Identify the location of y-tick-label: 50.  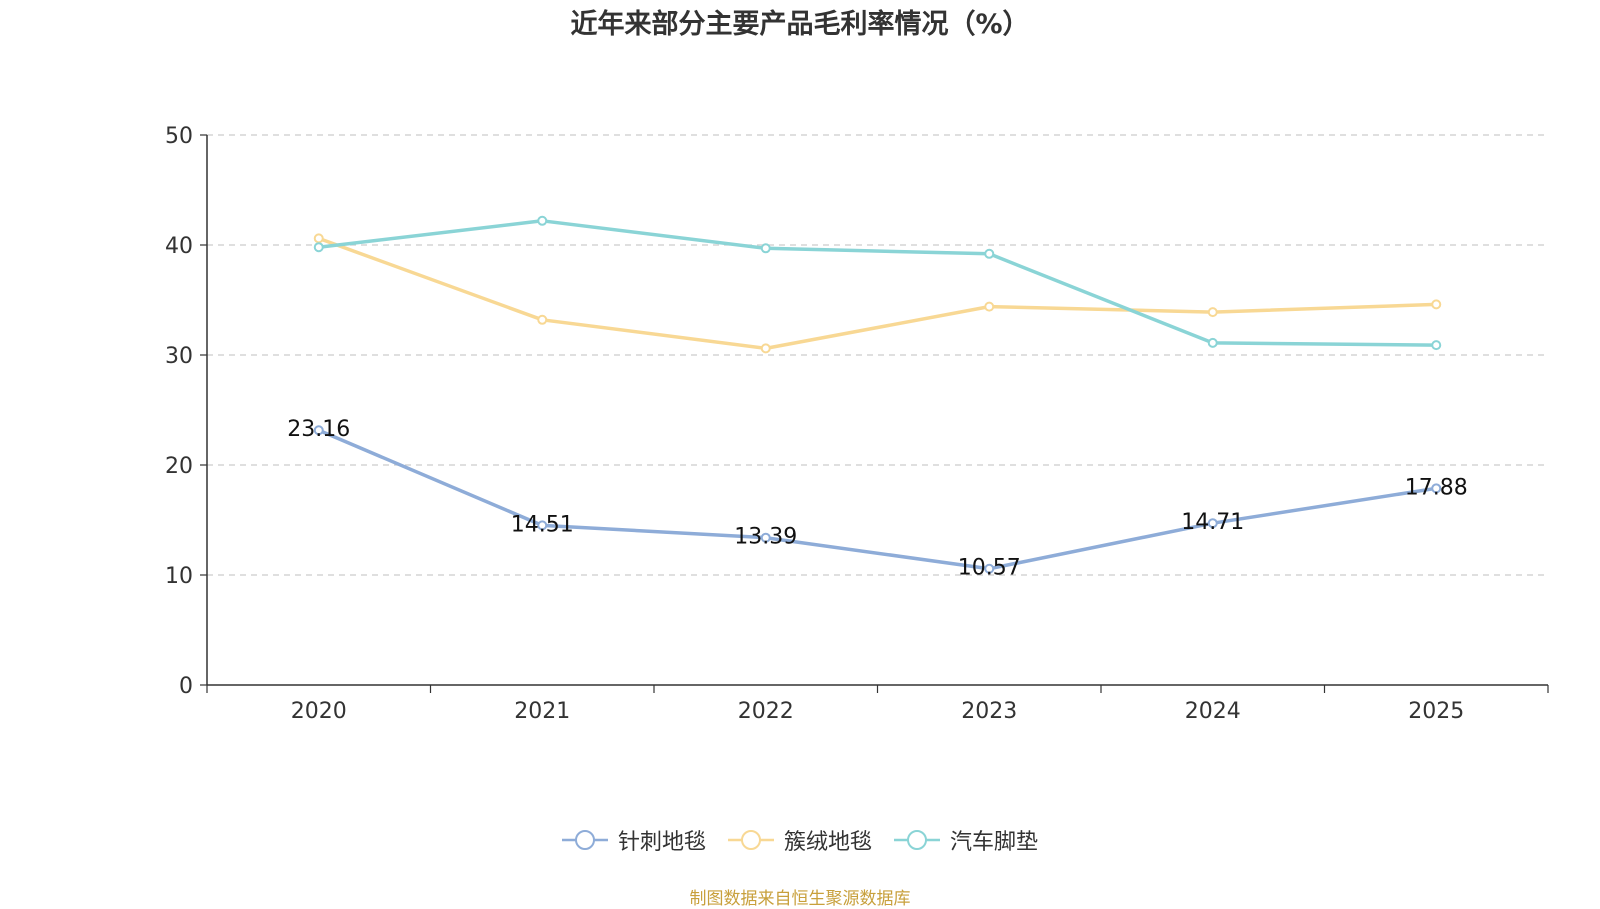
(179, 136).